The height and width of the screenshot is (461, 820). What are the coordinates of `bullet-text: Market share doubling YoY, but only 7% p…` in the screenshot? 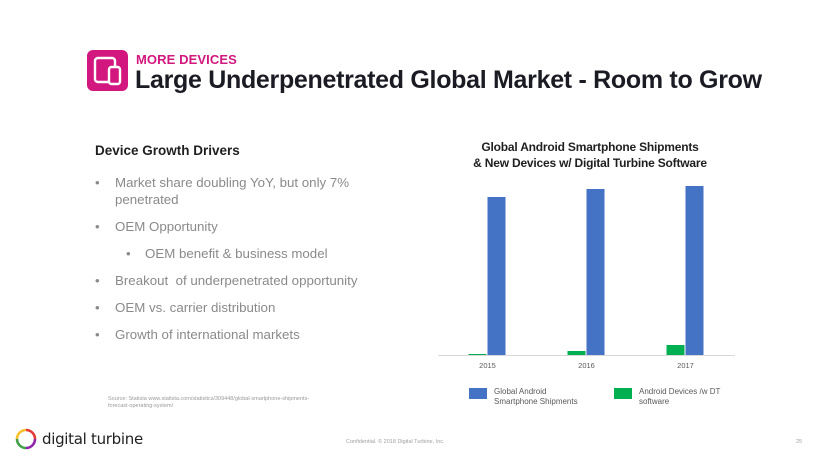 It's located at (232, 191).